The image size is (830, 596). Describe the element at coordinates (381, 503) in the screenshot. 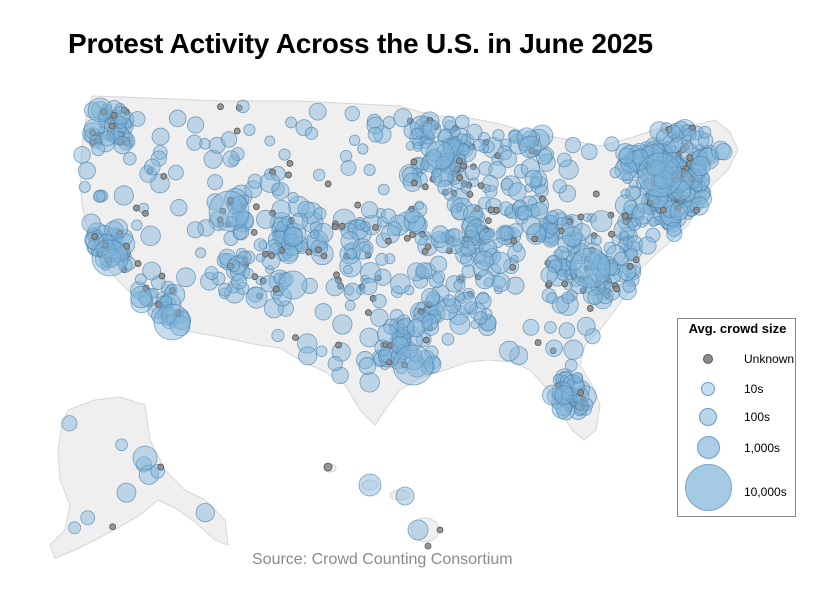

I see `hawaii-land` at that location.